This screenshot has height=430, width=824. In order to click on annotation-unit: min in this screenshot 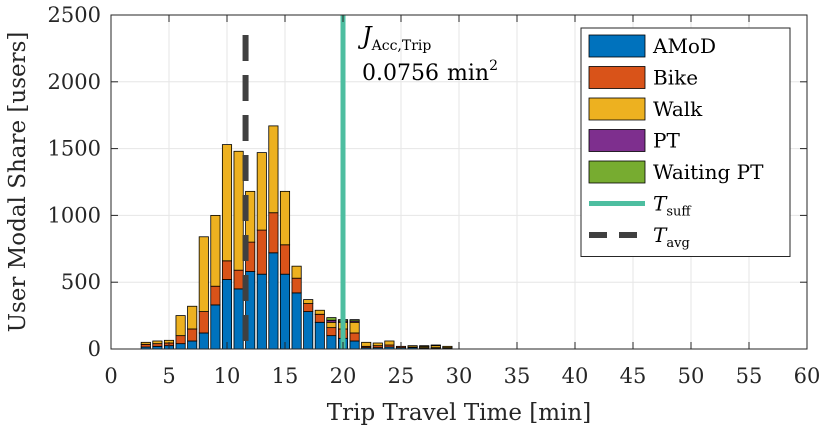, I will do `click(468, 73)`.